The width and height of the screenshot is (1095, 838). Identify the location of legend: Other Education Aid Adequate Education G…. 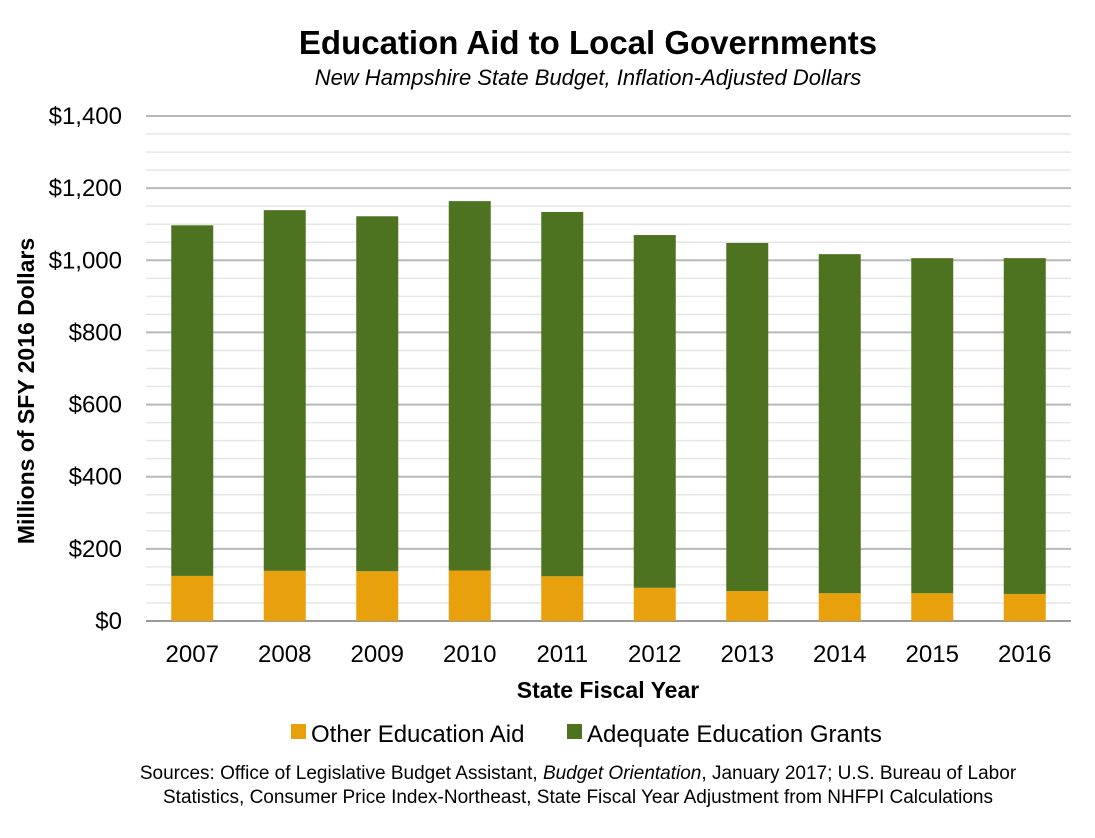
(586, 734).